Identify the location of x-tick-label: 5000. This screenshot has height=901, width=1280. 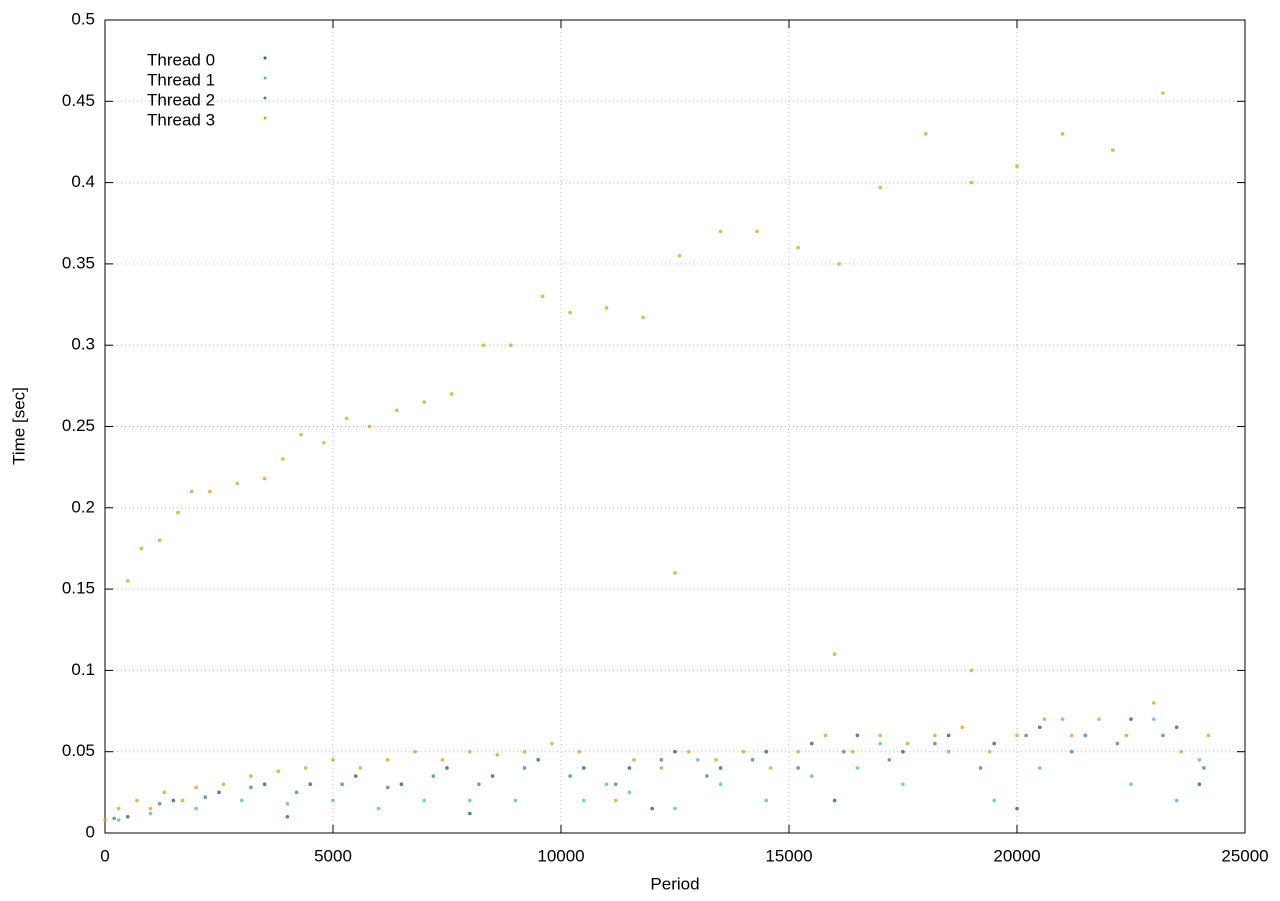
(333, 855).